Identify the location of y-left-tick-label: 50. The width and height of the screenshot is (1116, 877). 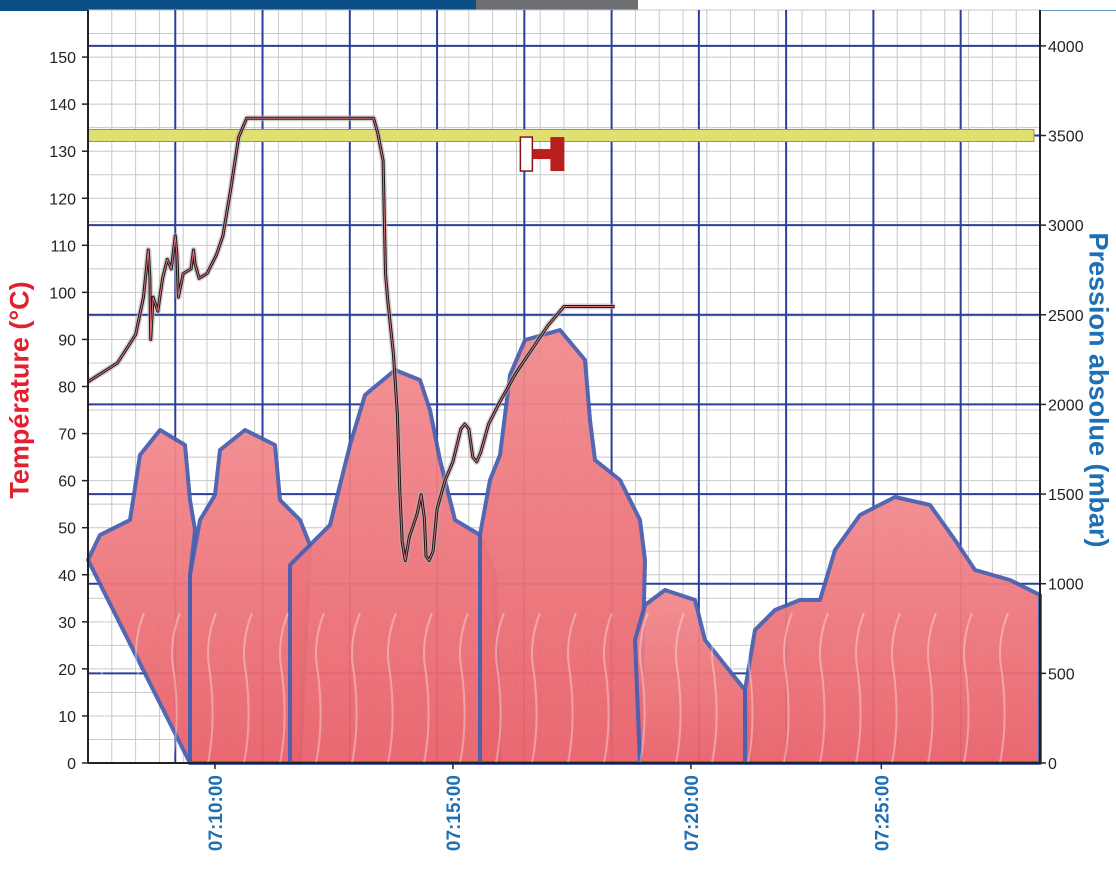
(67, 529).